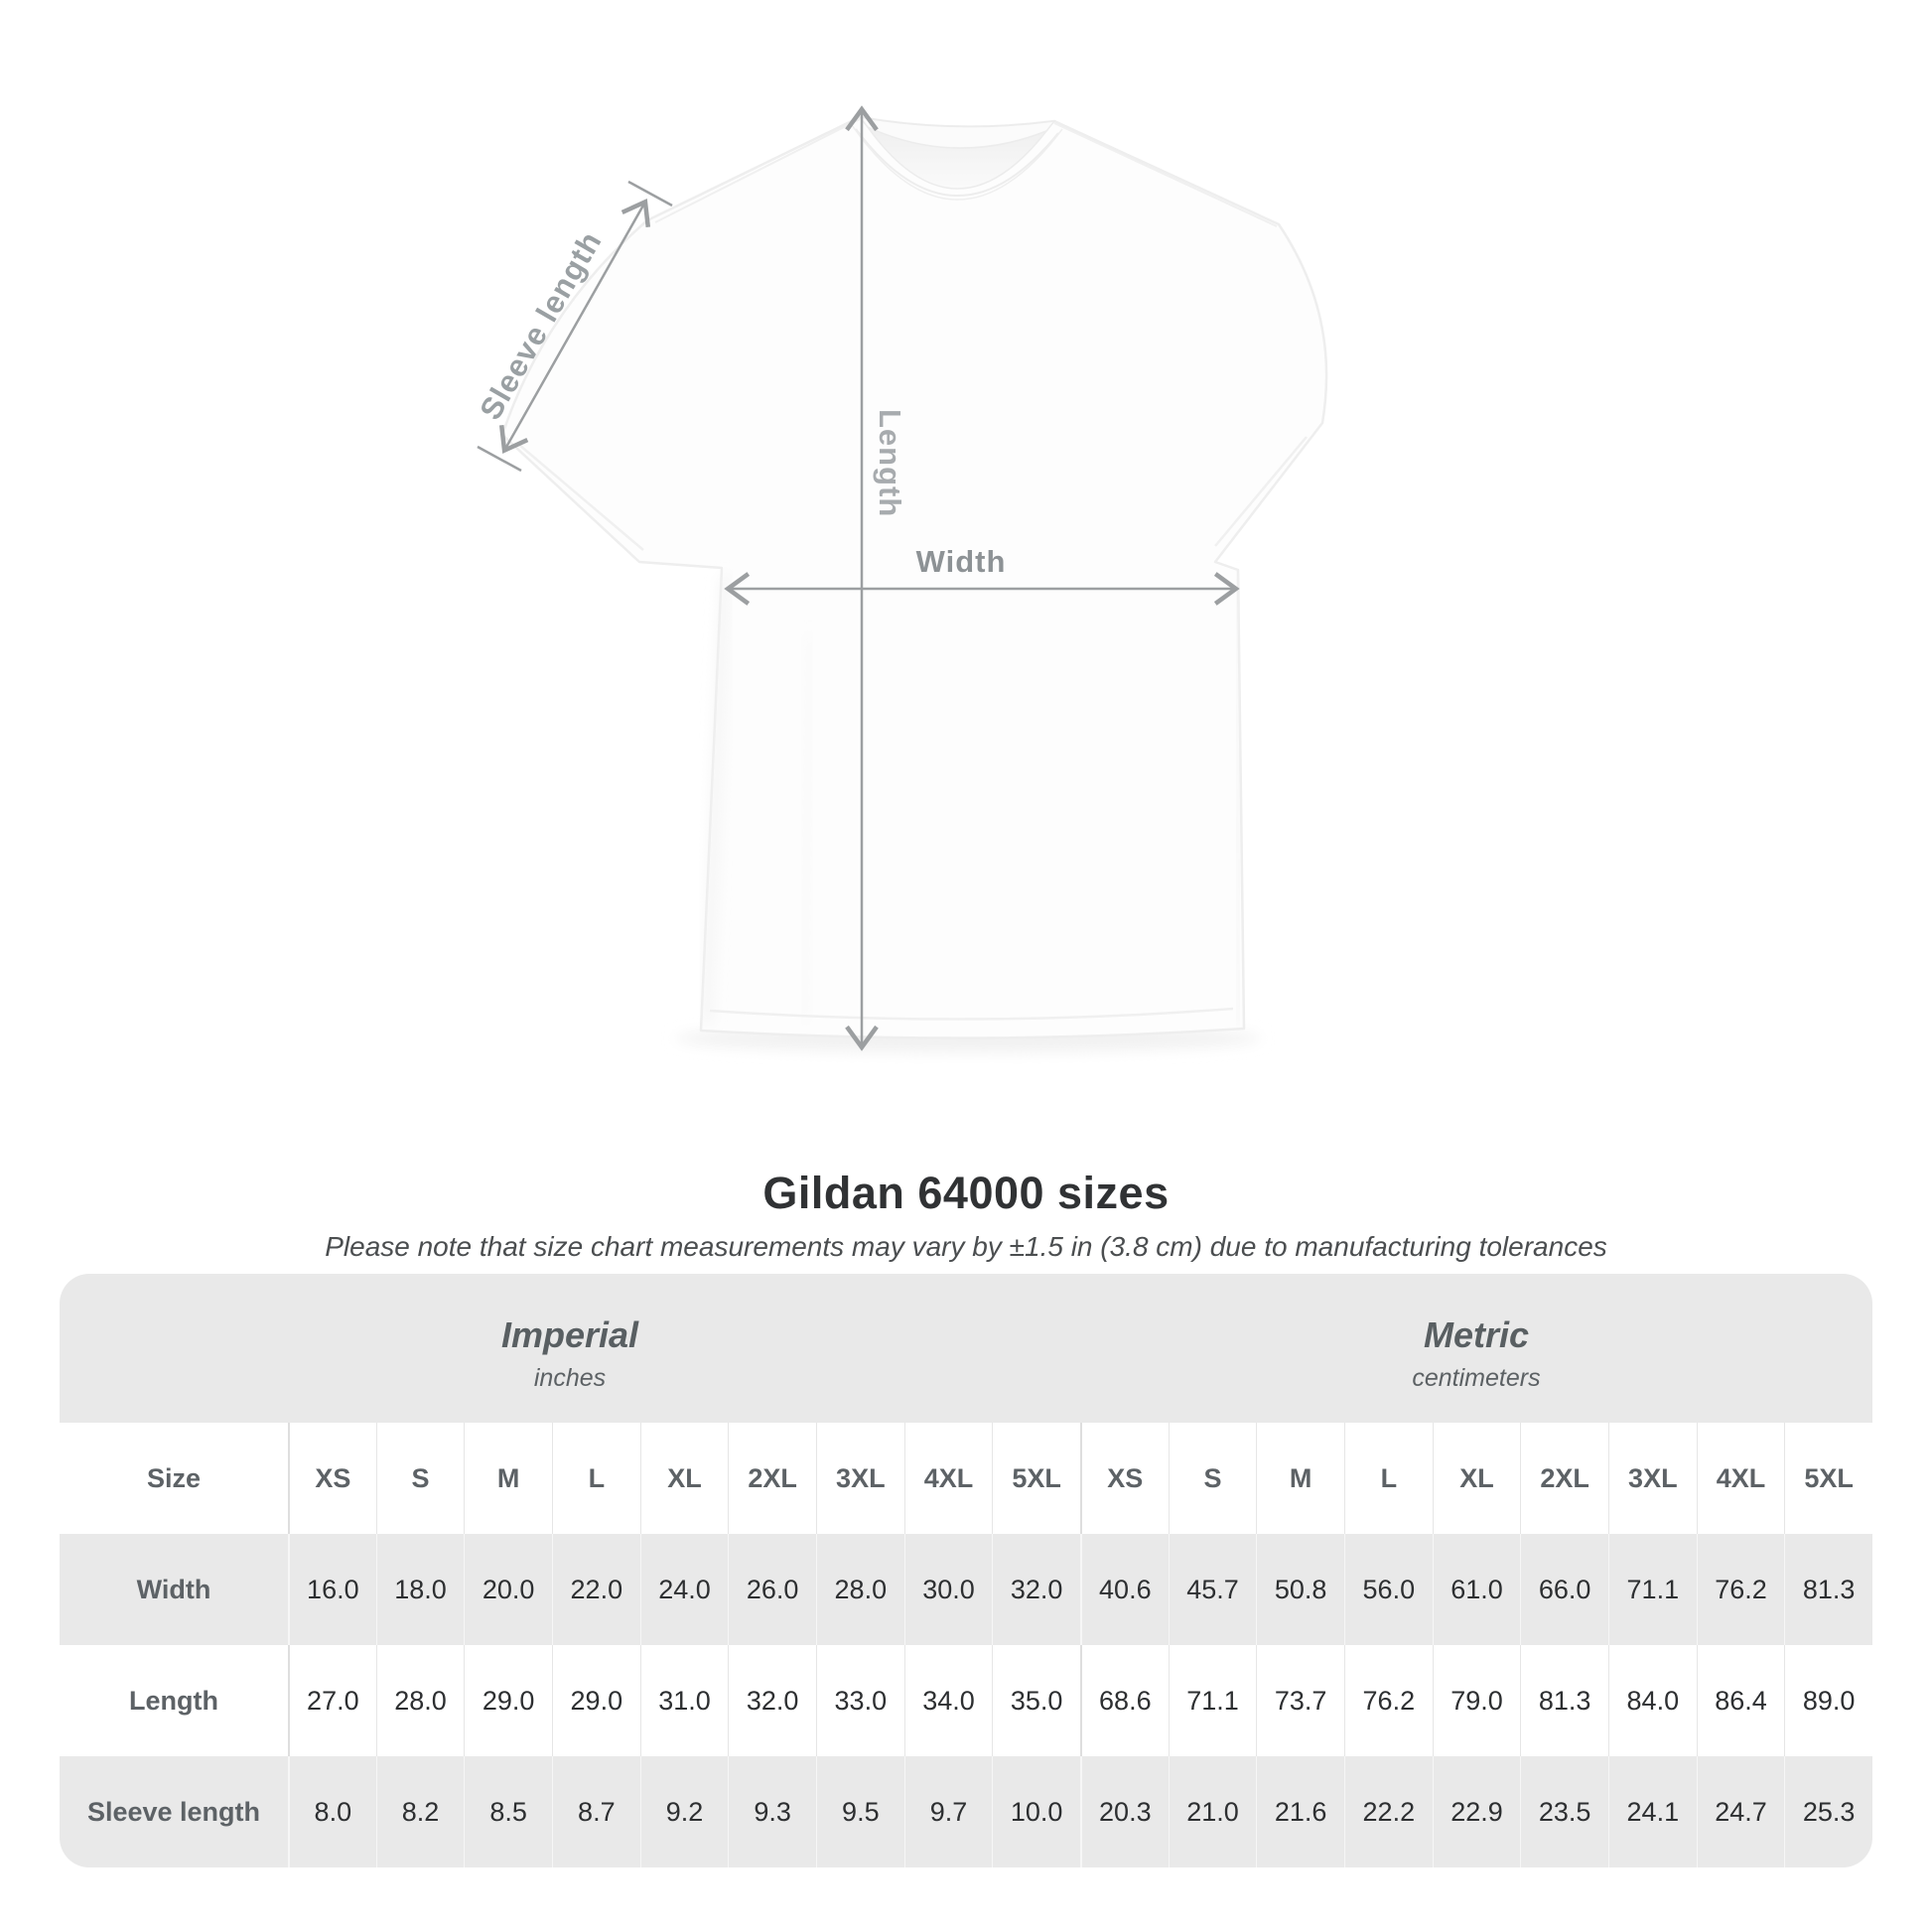 Image resolution: width=1932 pixels, height=1932 pixels. I want to click on metric-section-header: Metric centimeters, so click(1475, 1348).